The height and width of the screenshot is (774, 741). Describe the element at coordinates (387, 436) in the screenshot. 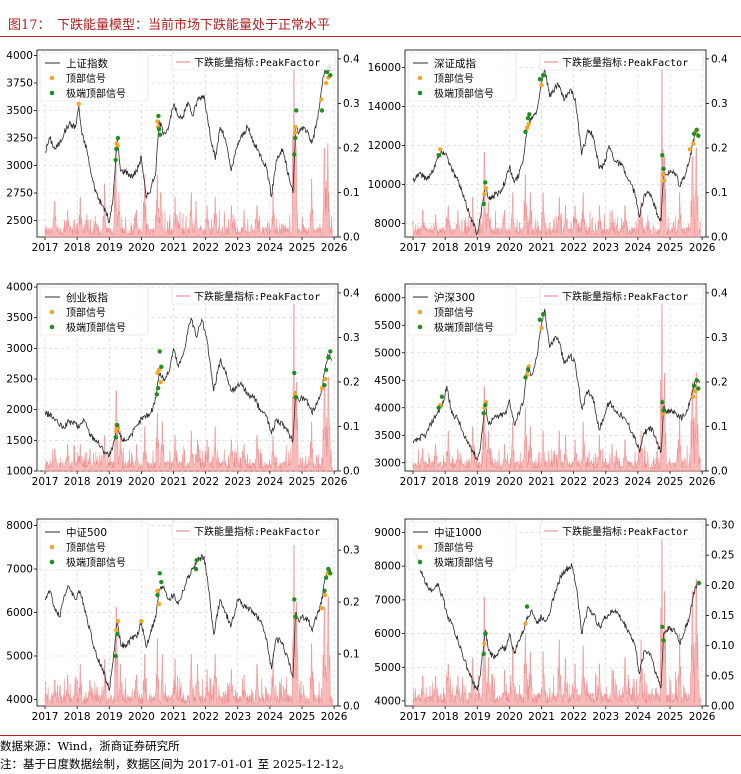

I see `y-tick-label: 3500` at that location.